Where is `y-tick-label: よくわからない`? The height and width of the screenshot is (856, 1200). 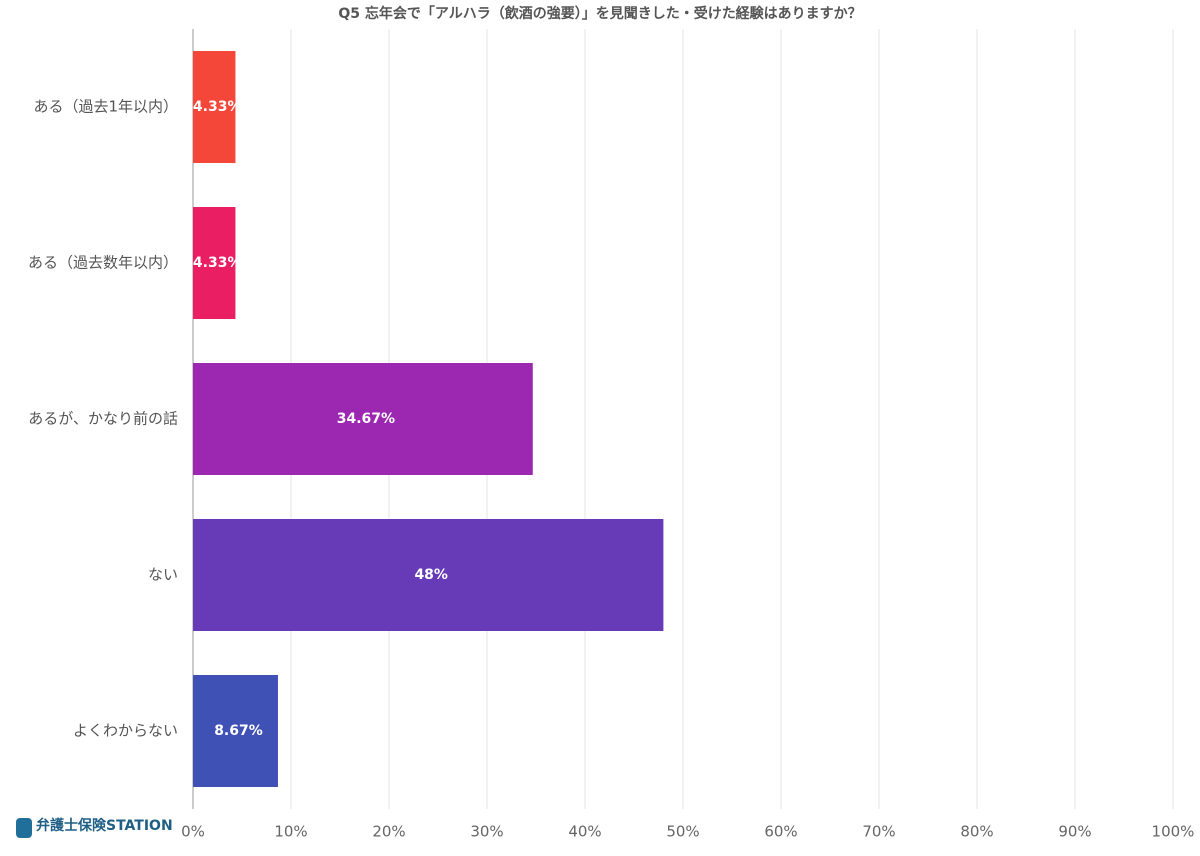 y-tick-label: よくわからない is located at coordinates (125, 731).